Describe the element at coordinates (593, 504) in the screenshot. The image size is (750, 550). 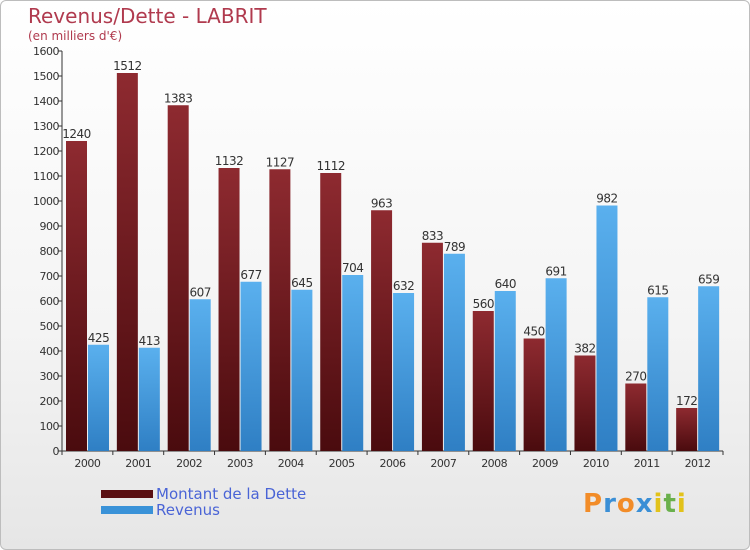
I see `logo-letter: P` at that location.